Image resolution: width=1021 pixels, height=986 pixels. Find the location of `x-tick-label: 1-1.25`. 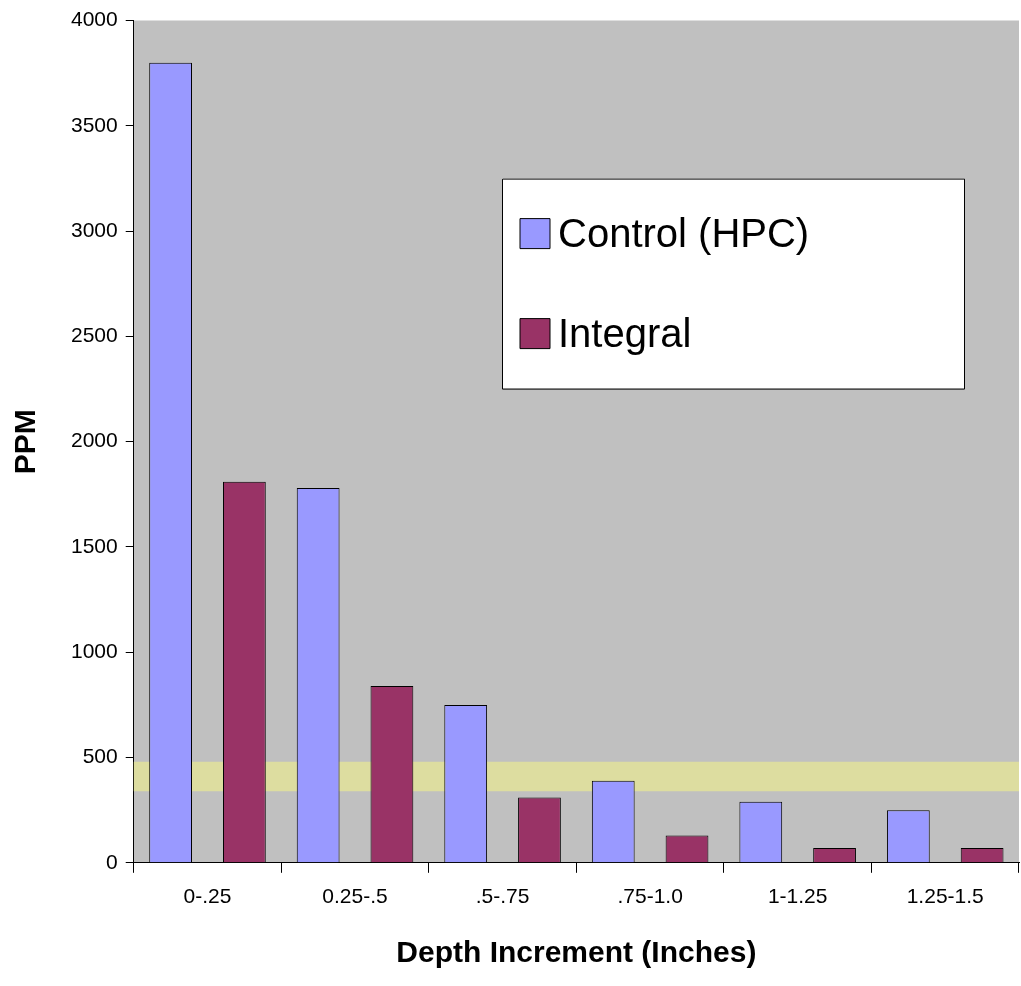

x-tick-label: 1-1.25 is located at coordinates (797, 896).